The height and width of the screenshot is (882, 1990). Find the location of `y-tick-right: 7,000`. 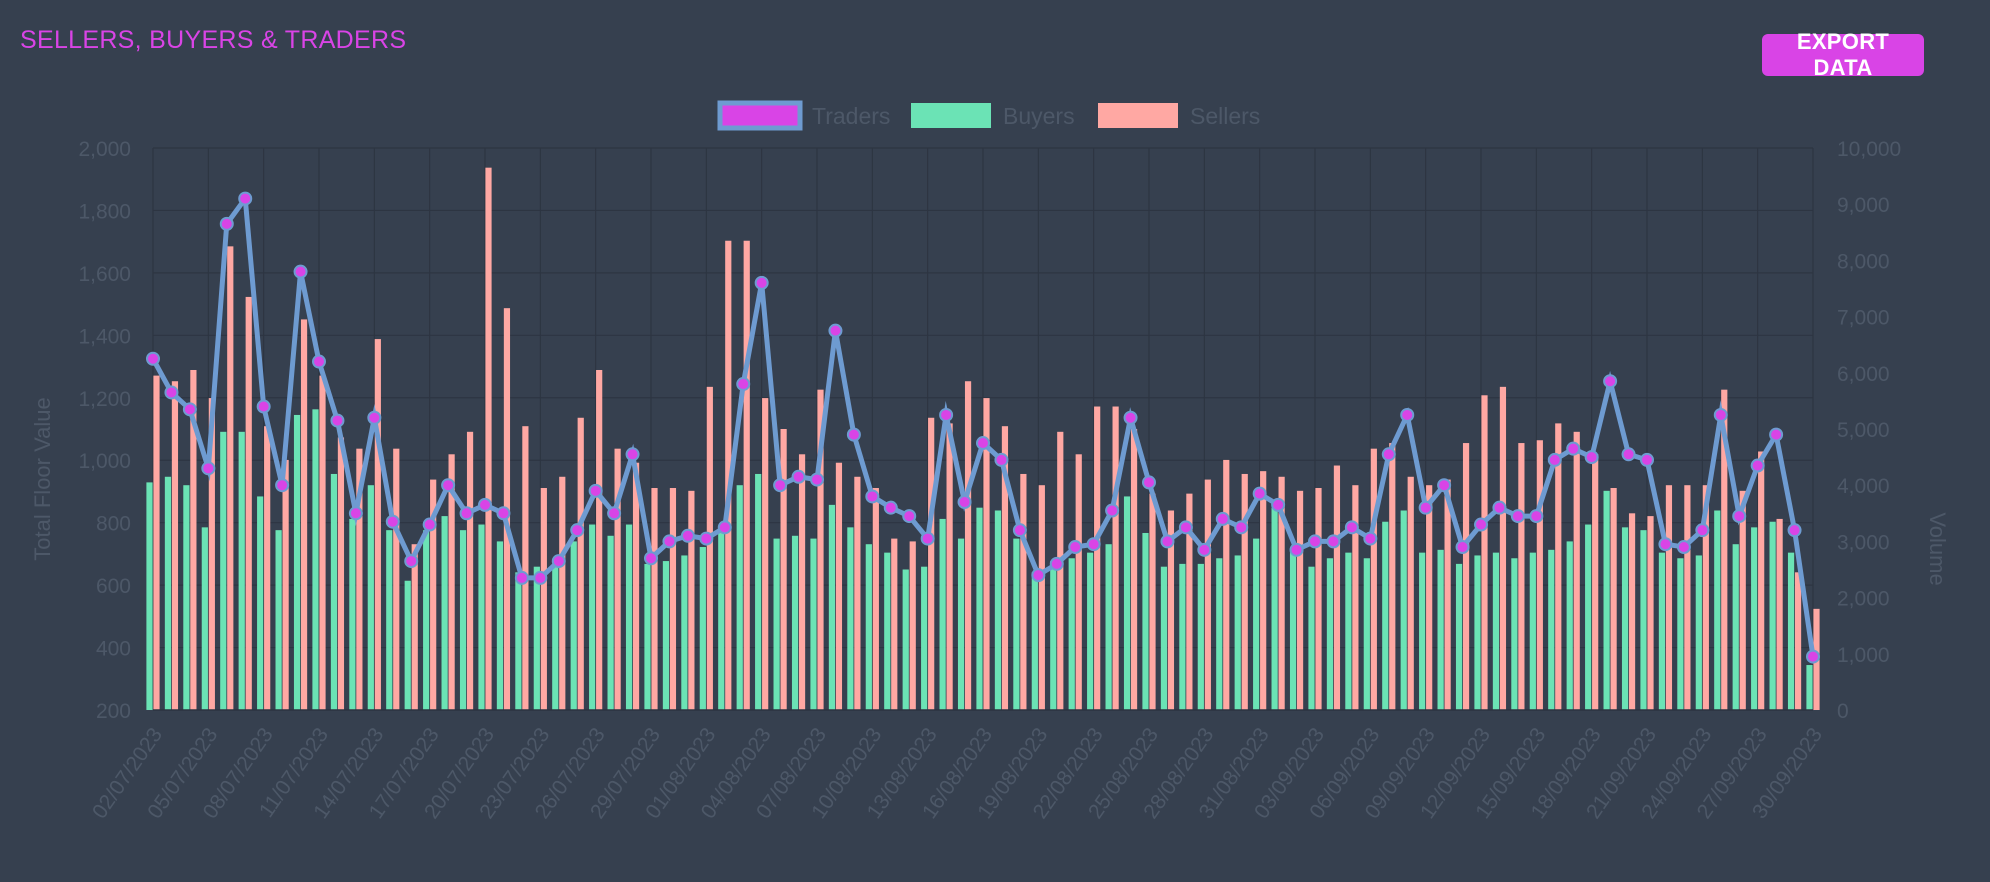

y-tick-right: 7,000 is located at coordinates (1863, 318).